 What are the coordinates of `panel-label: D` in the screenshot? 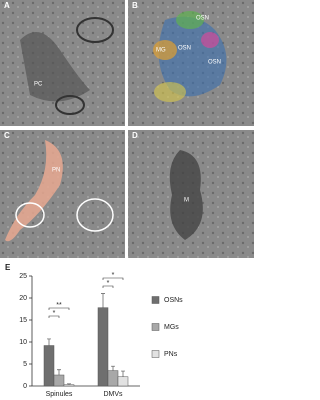 It's located at (135, 135).